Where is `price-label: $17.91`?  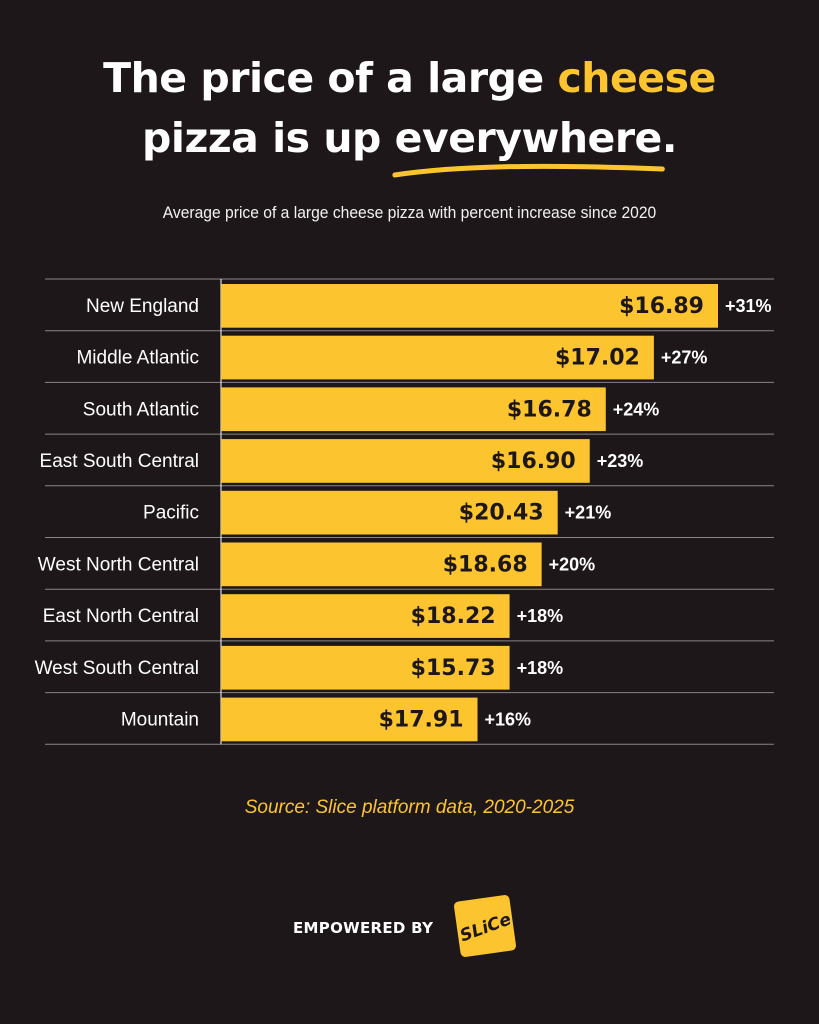 price-label: $17.91 is located at coordinates (421, 719).